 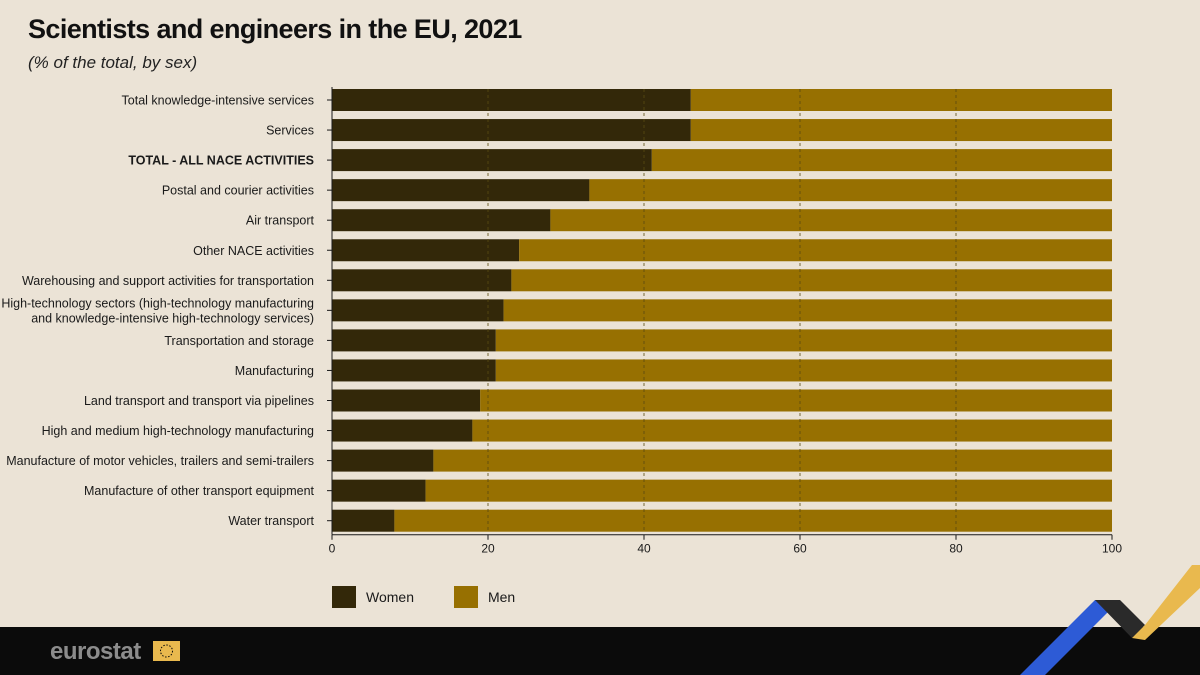 What do you see at coordinates (271, 521) in the screenshot?
I see `category-label: Water transport` at bounding box center [271, 521].